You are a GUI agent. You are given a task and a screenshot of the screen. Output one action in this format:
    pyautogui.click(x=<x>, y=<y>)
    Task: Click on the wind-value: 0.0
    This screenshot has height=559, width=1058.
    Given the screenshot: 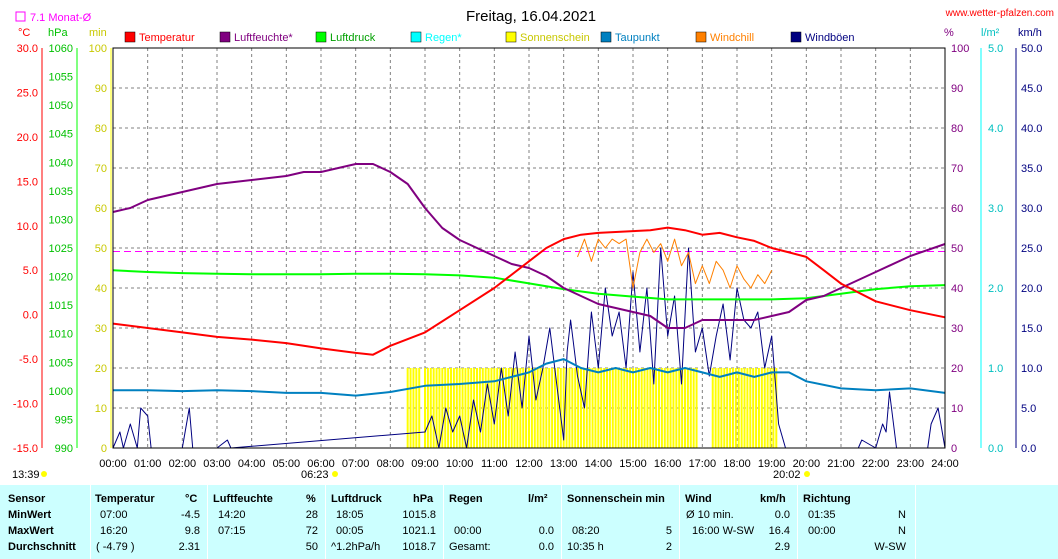 What is the action you would take?
    pyautogui.click(x=782, y=515)
    